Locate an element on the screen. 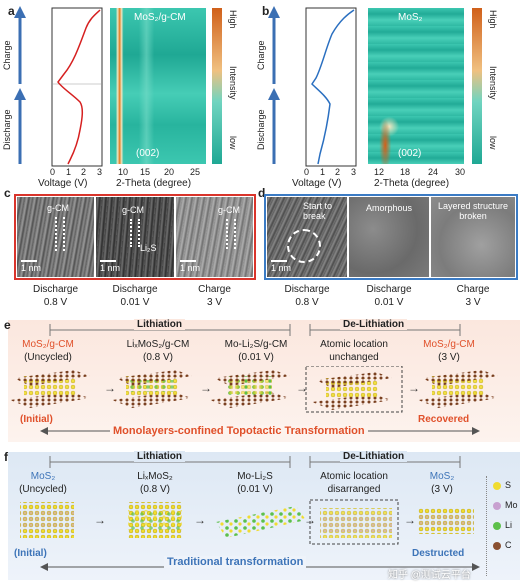 The image size is (524, 585). panel-a-ttick-1: 15 is located at coordinates (145, 172).